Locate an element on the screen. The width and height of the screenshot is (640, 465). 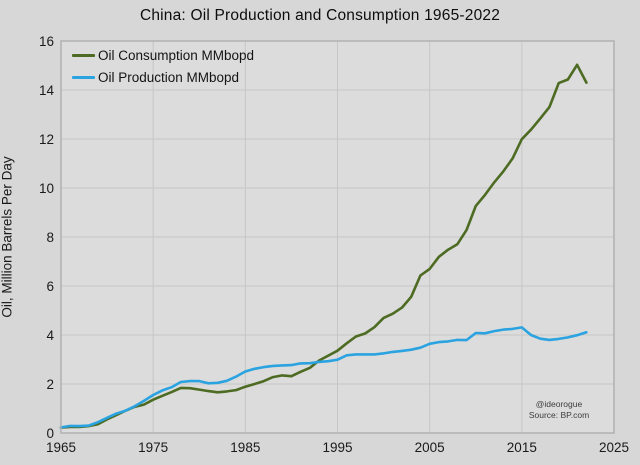
x-tick-label: 1985 is located at coordinates (245, 447).